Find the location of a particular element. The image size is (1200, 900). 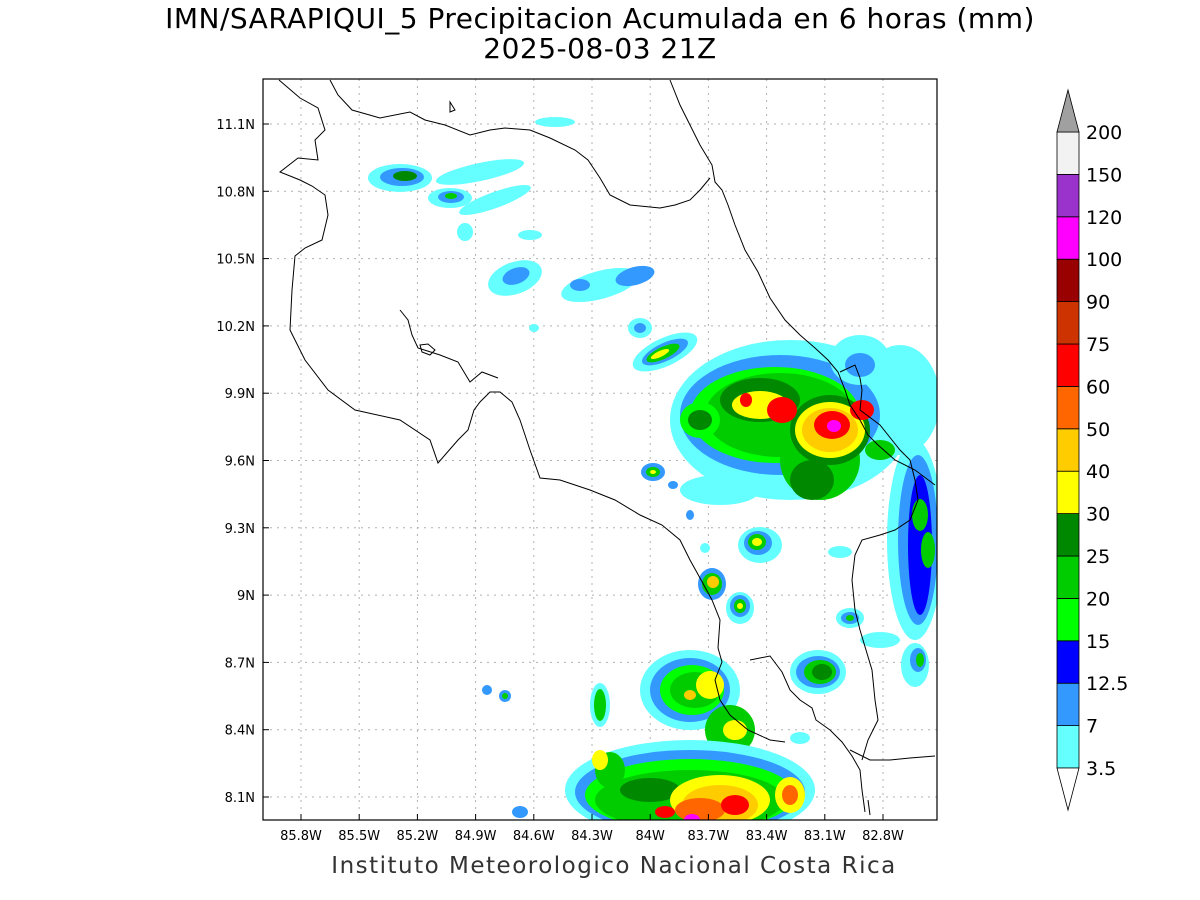

lon-tick-label: 83.7W is located at coordinates (708, 836).